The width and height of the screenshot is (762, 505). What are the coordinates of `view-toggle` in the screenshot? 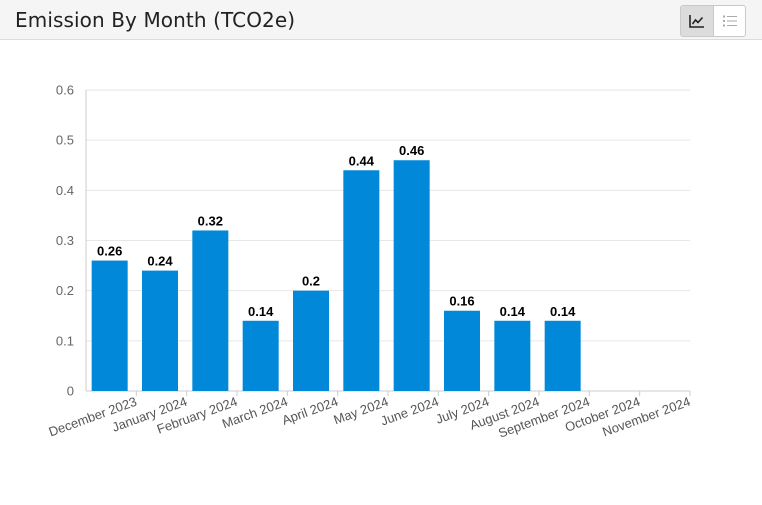 It's located at (713, 21).